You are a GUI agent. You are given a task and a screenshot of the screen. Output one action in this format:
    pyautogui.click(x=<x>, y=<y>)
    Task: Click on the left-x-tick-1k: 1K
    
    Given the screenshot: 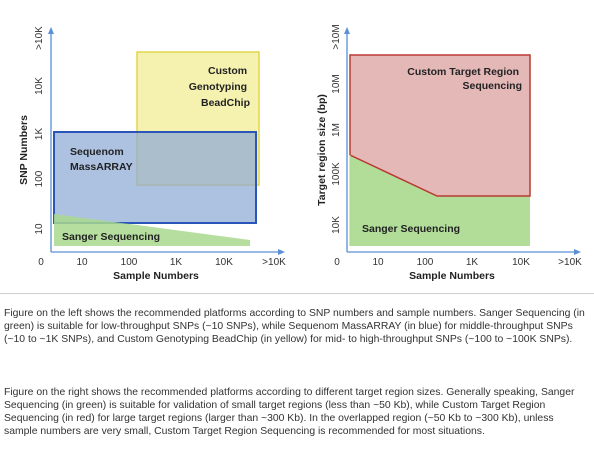 What is the action you would take?
    pyautogui.click(x=176, y=262)
    